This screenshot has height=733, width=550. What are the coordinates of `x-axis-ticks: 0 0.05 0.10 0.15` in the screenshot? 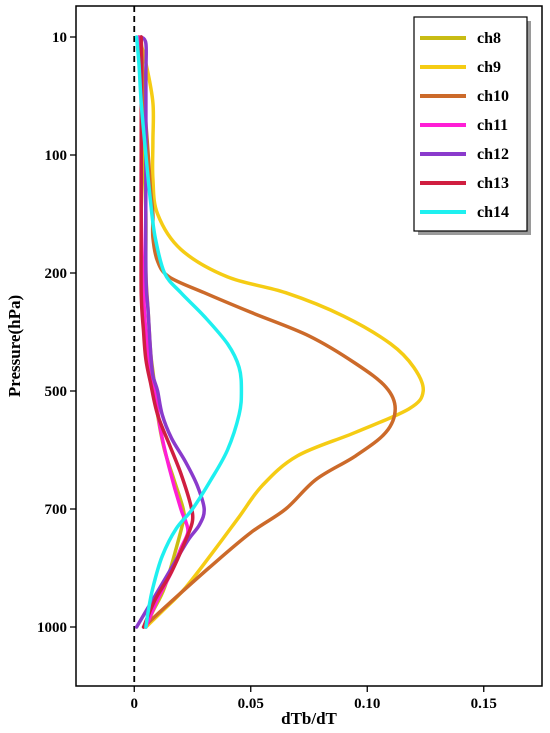 It's located at (314, 699).